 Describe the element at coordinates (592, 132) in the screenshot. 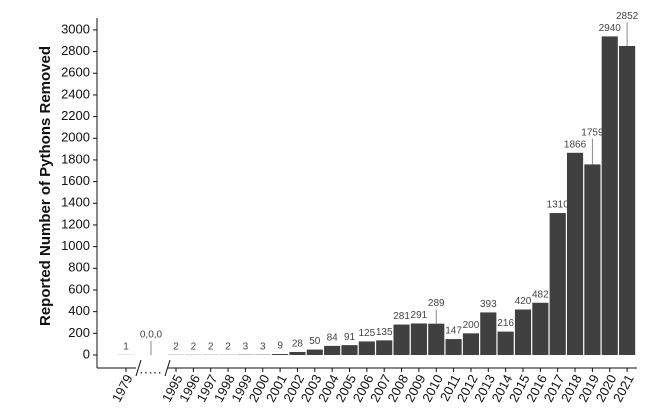

I see `value-label: 1759` at that location.